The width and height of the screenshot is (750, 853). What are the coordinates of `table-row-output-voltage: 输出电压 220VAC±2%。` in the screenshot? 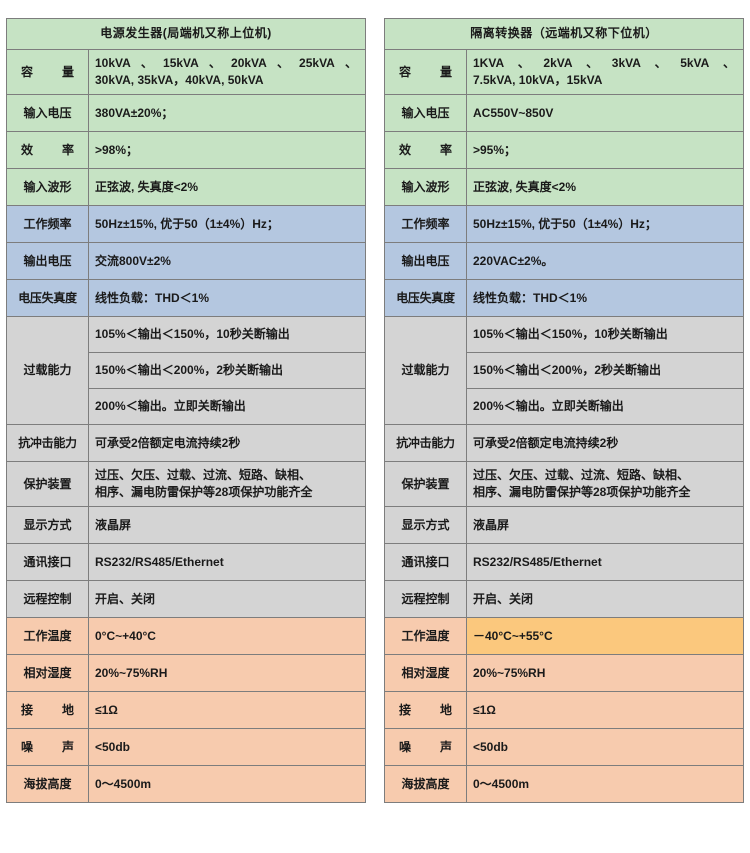 It's located at (564, 261).